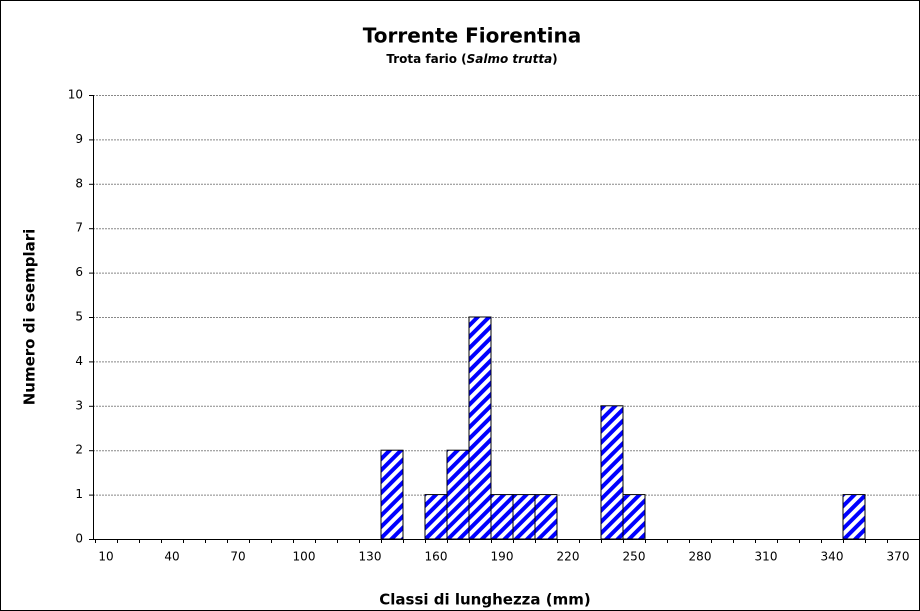 This screenshot has width=920, height=611. I want to click on x-tick-label: 370, so click(898, 557).